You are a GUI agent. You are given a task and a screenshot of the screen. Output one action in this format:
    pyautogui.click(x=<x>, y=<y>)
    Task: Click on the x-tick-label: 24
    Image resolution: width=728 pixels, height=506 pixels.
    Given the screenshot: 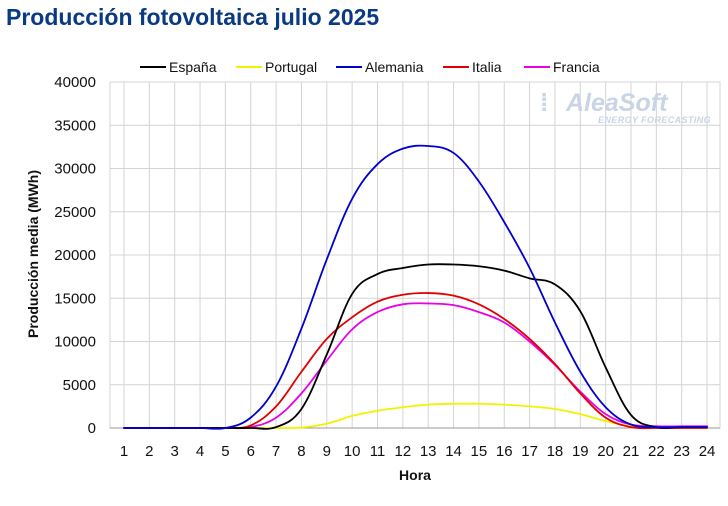 What is the action you would take?
    pyautogui.click(x=707, y=451)
    